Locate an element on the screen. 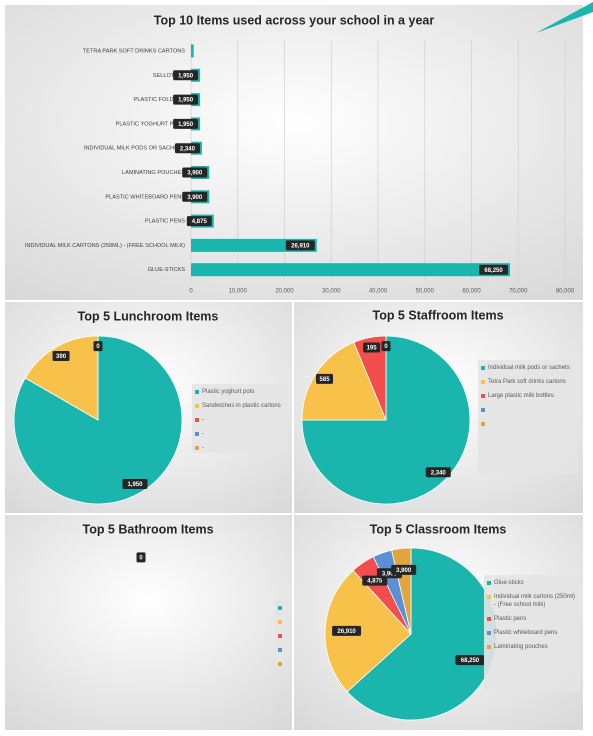  legend-item: Laminating pouches is located at coordinates (532, 647).